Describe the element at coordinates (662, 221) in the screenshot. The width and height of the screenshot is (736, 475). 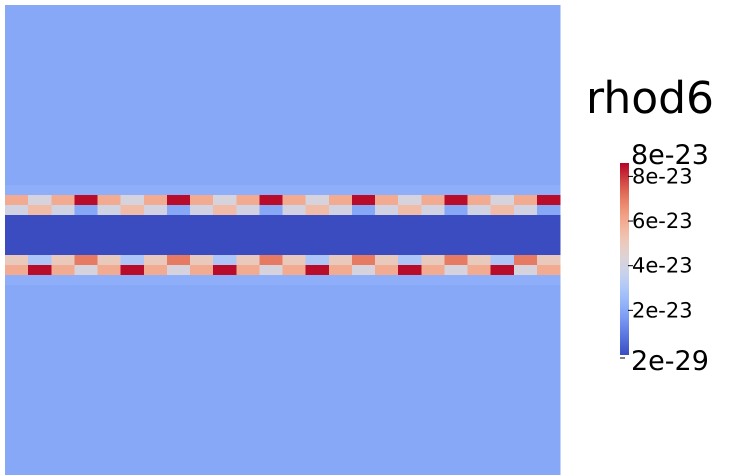
I see `color-bar-label: 6e-23` at that location.